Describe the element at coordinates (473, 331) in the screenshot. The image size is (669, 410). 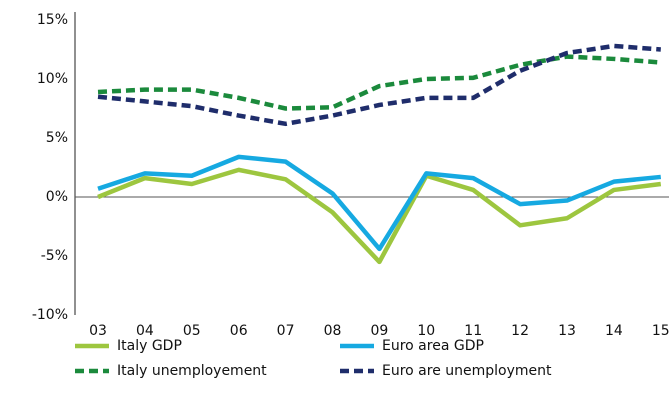
I see `x-tick-label: 11` at that location.